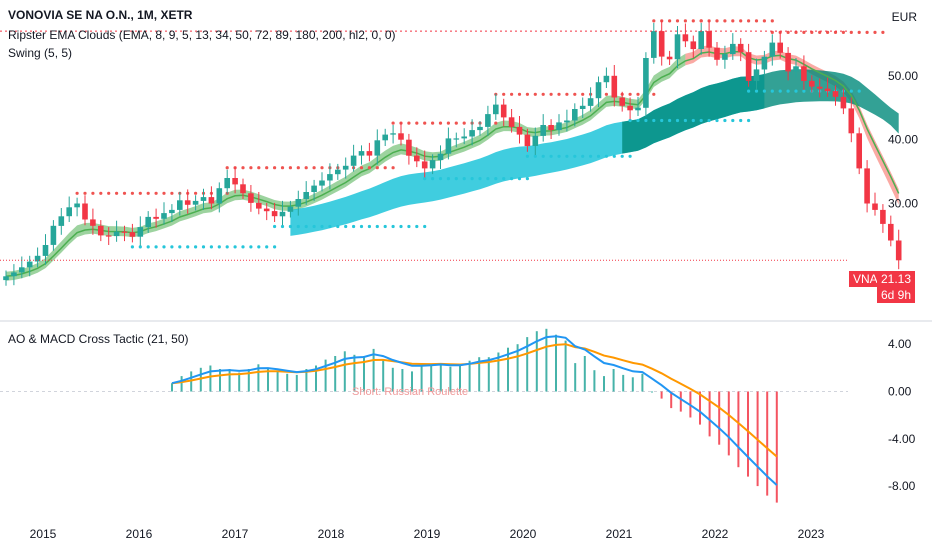 This screenshot has height=550, width=932. I want to click on oscillator-legend: AO & MACD Cross Tactic (21, 50), so click(98, 339).